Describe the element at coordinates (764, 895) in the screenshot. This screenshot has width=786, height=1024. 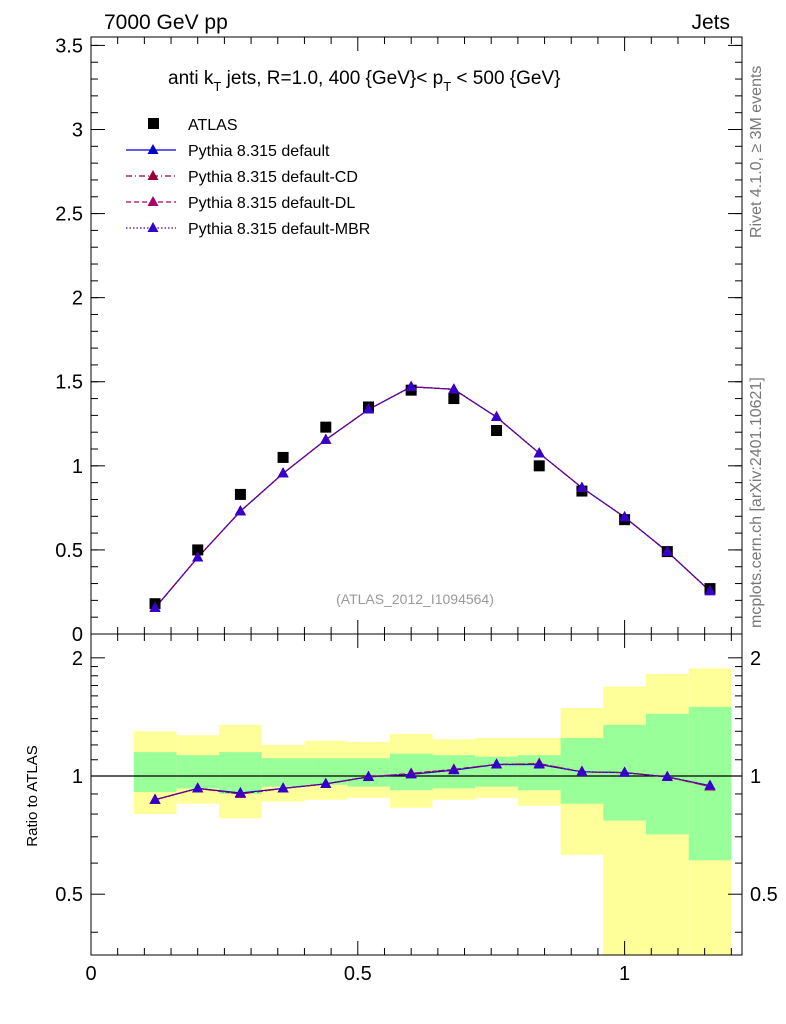
I see `ratio-y-tick-label-right: 0.5` at that location.